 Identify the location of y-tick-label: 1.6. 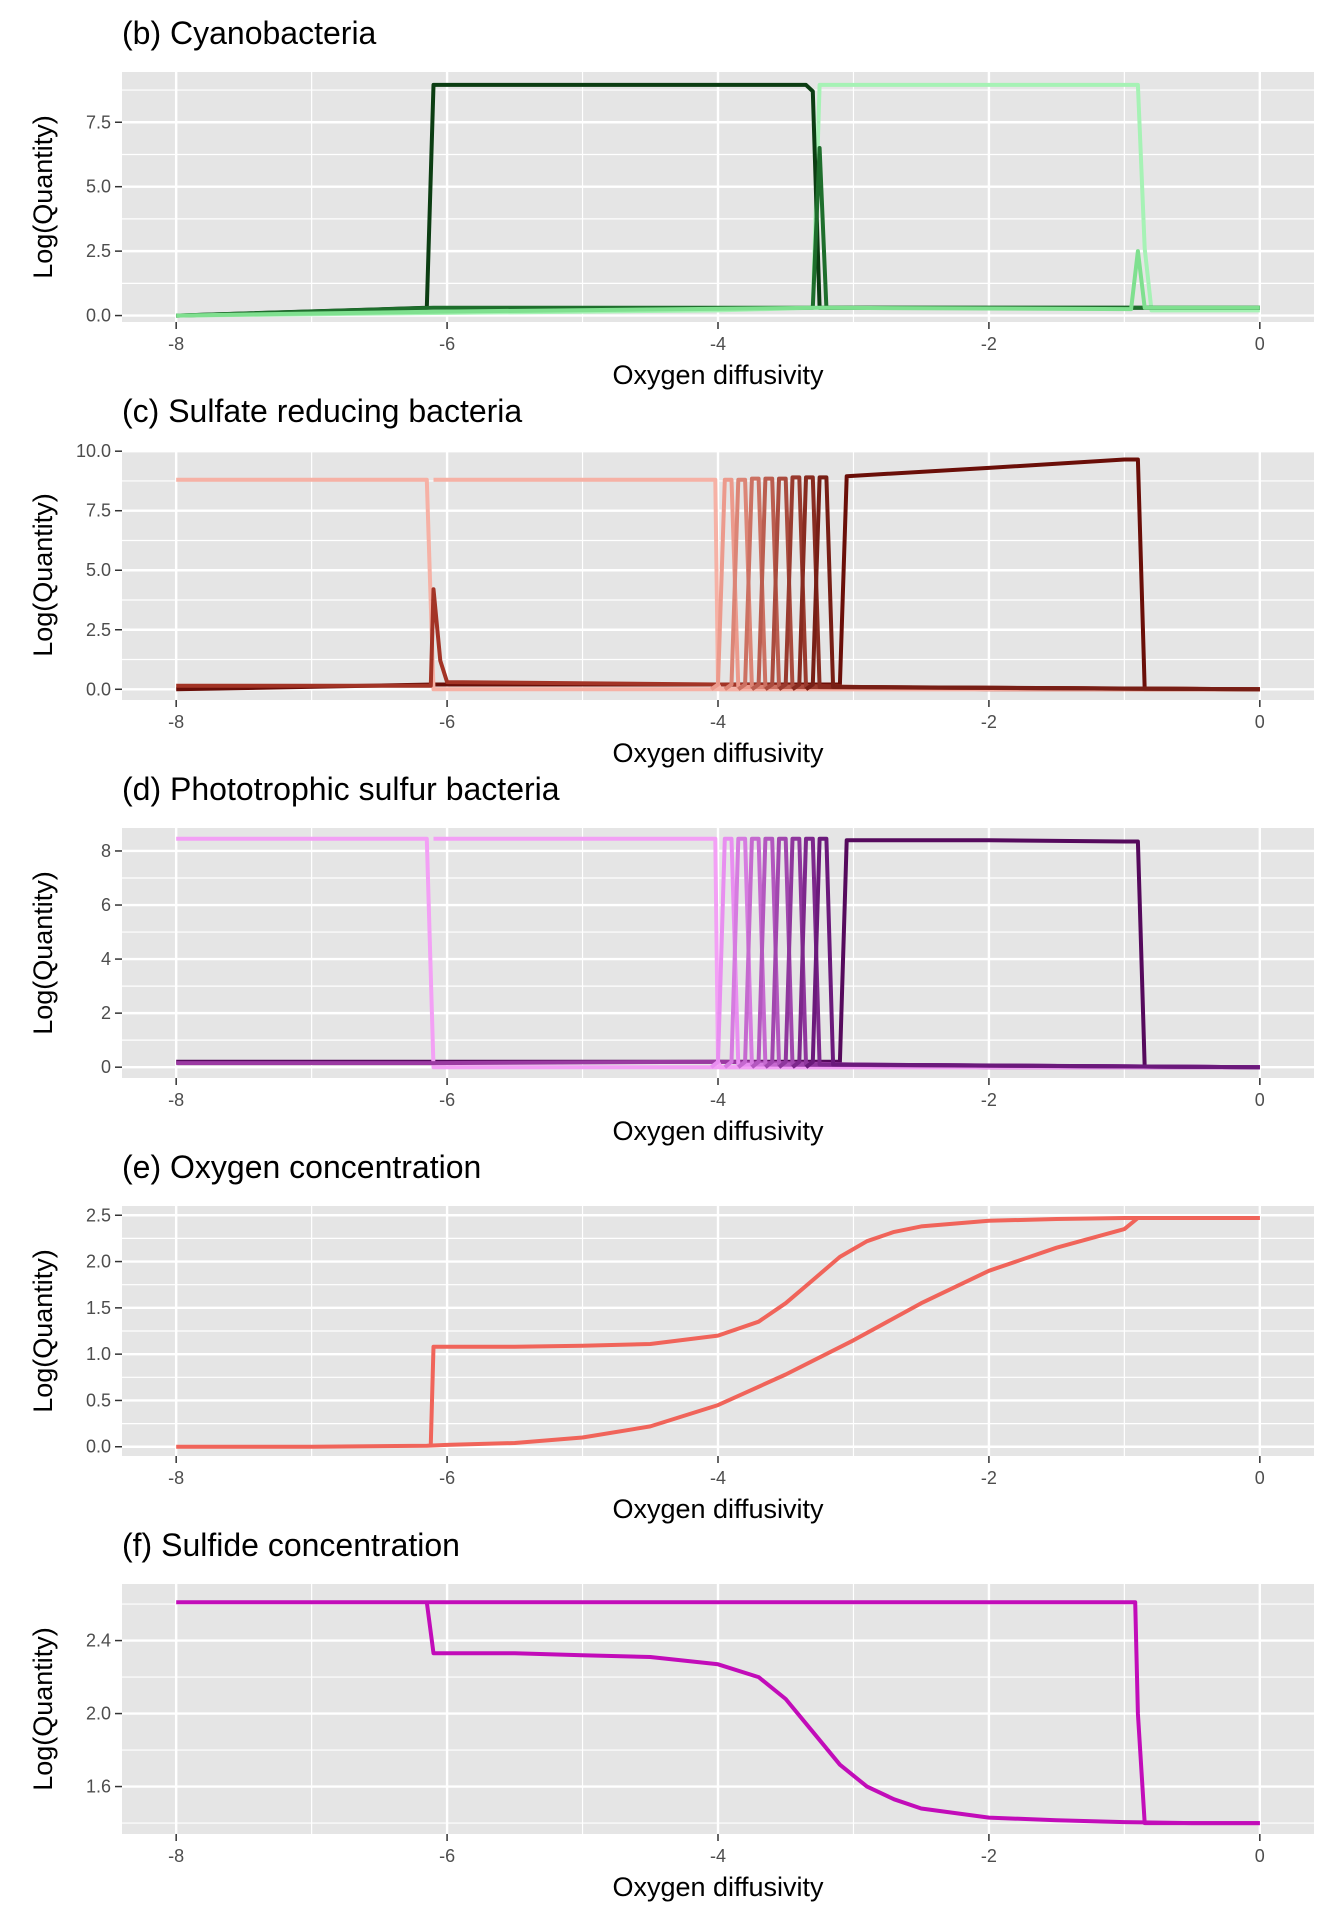
(98, 1787).